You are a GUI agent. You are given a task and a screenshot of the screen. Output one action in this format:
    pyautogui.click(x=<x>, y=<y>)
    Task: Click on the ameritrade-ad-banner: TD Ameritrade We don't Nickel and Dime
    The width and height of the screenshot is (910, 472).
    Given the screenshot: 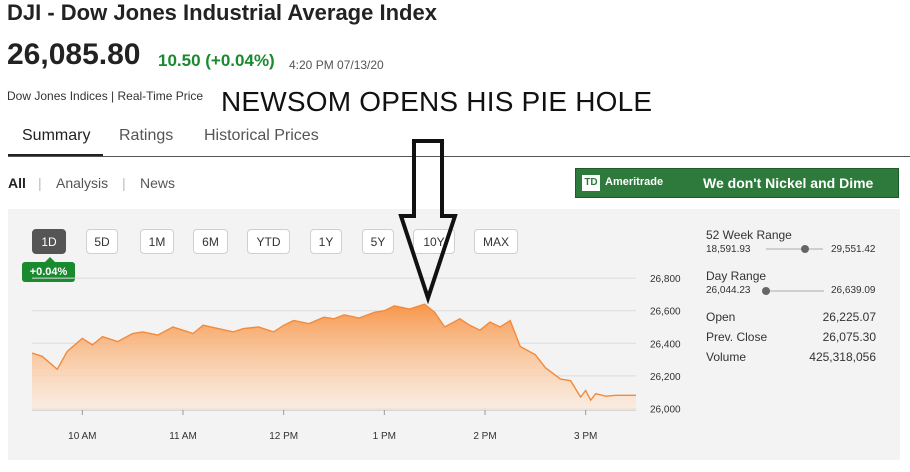 What is the action you would take?
    pyautogui.click(x=737, y=183)
    